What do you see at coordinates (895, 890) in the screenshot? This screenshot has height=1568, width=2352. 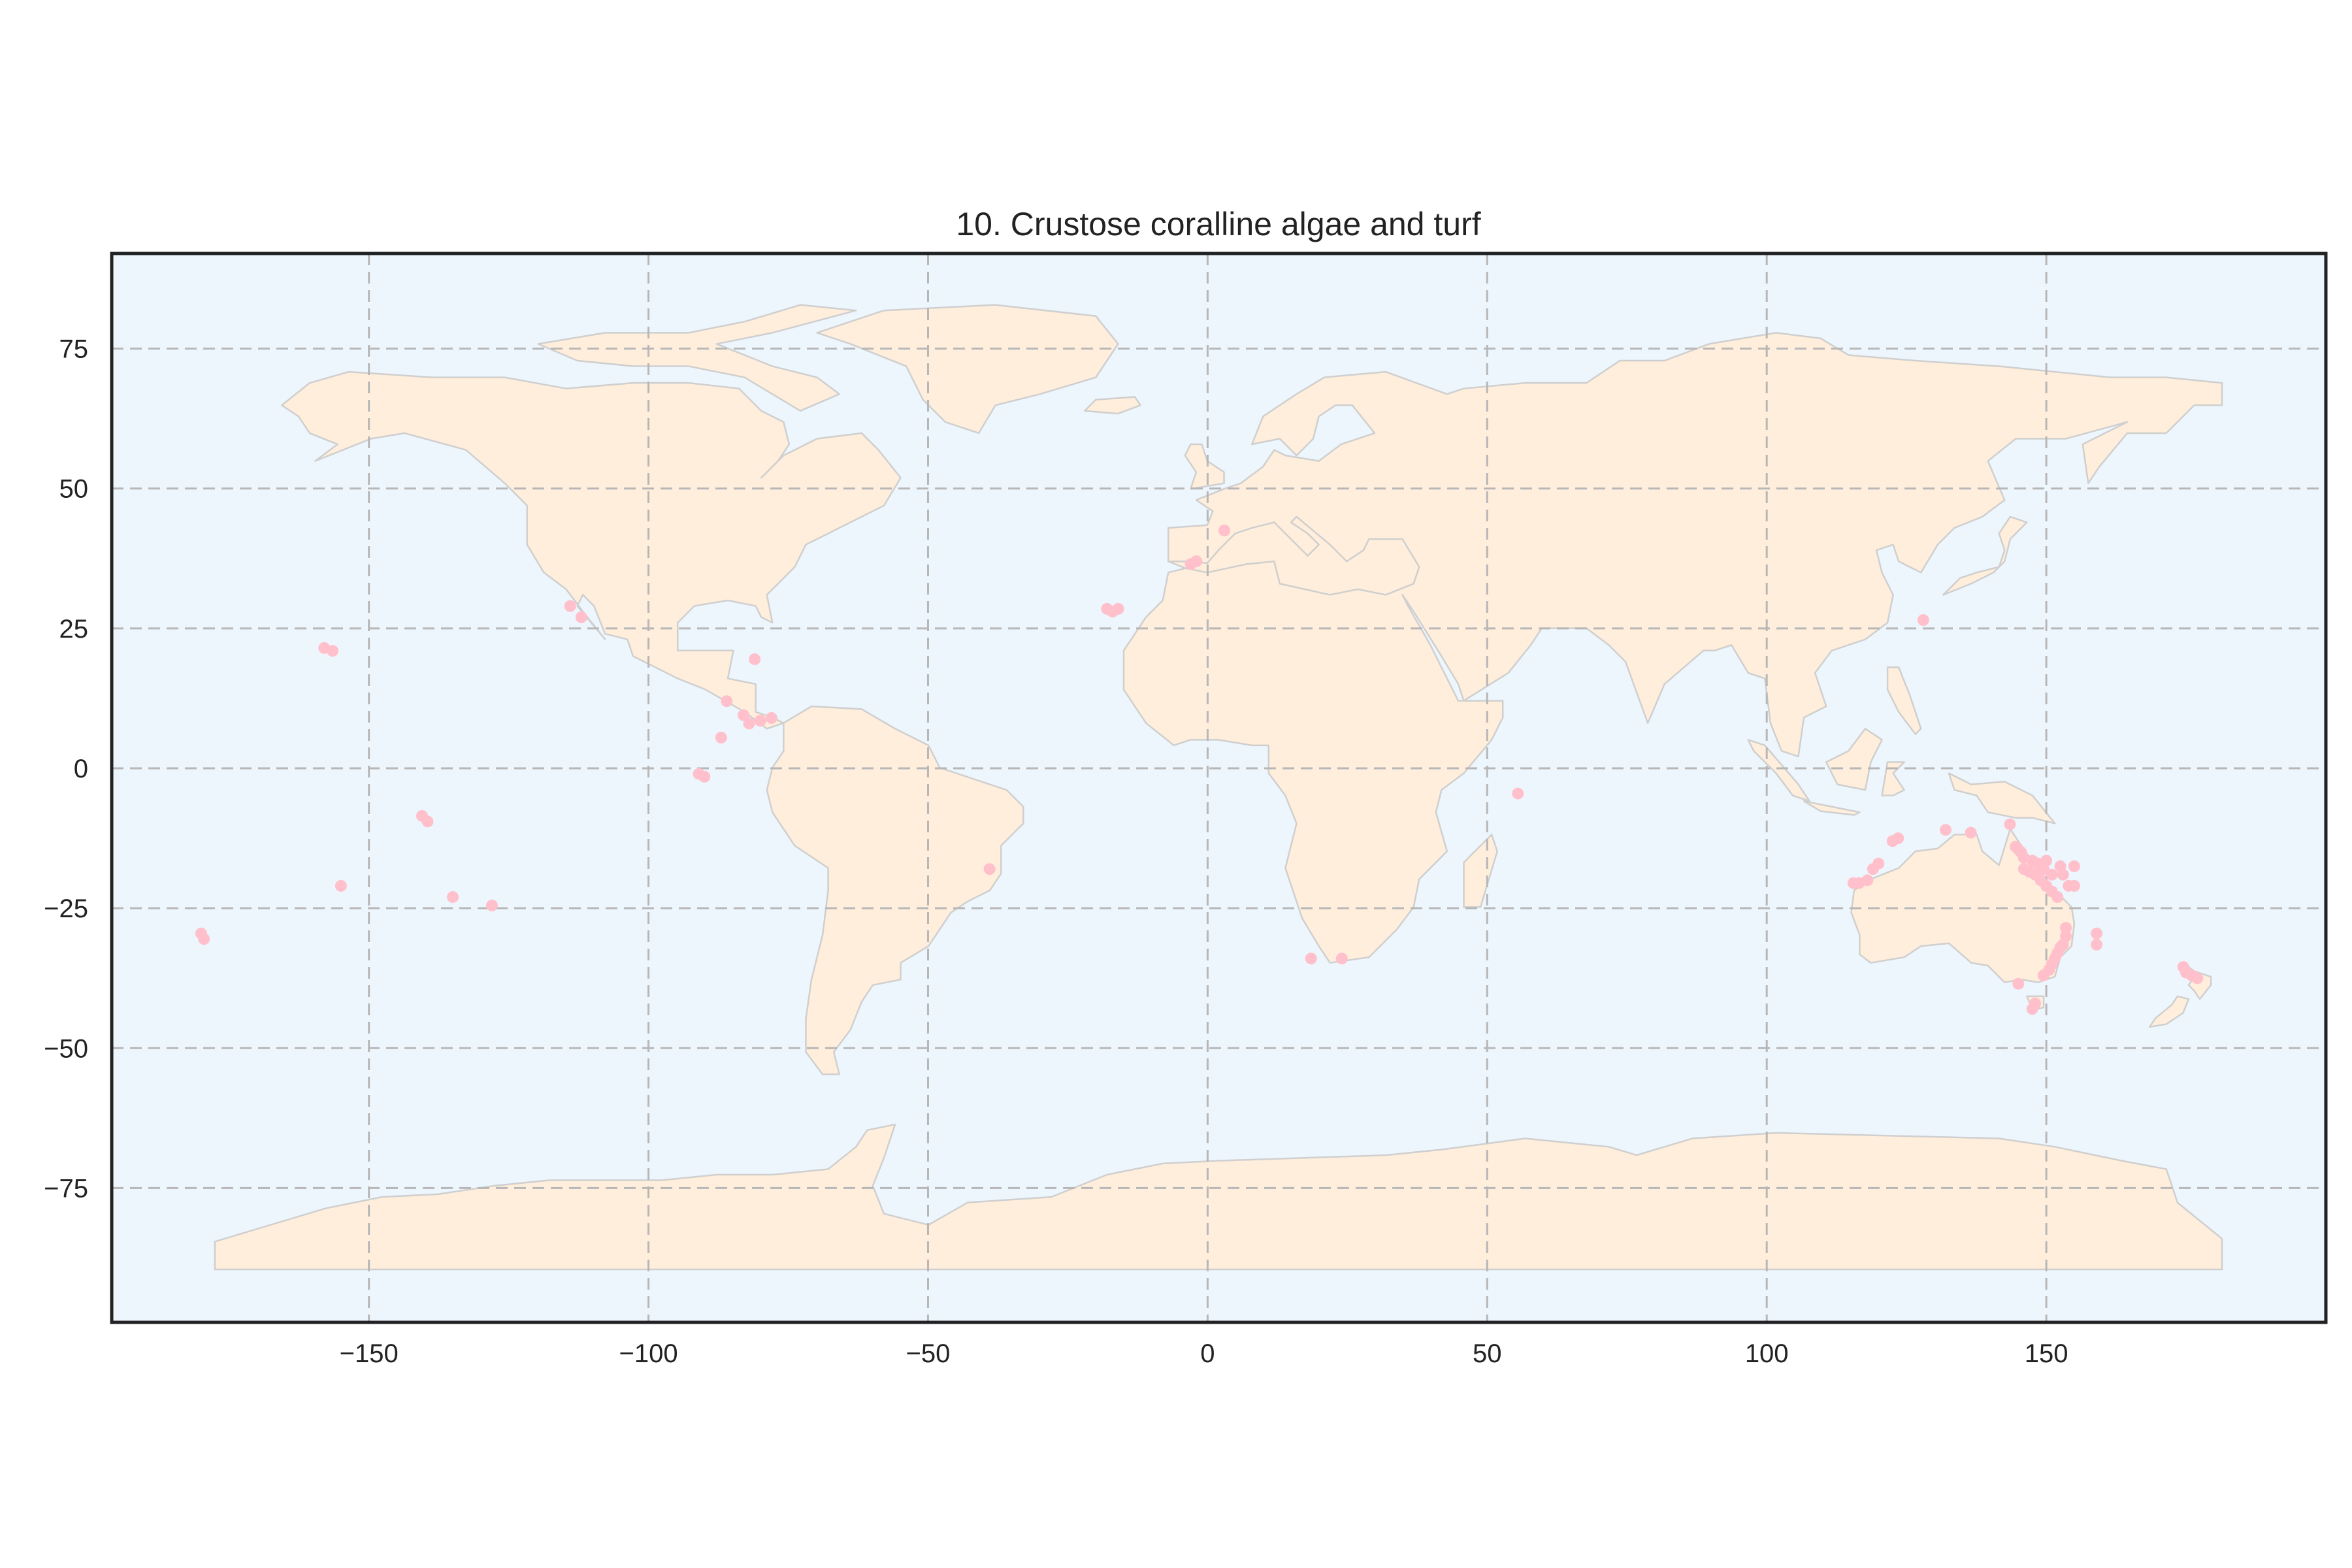 I see `land-south-america` at bounding box center [895, 890].